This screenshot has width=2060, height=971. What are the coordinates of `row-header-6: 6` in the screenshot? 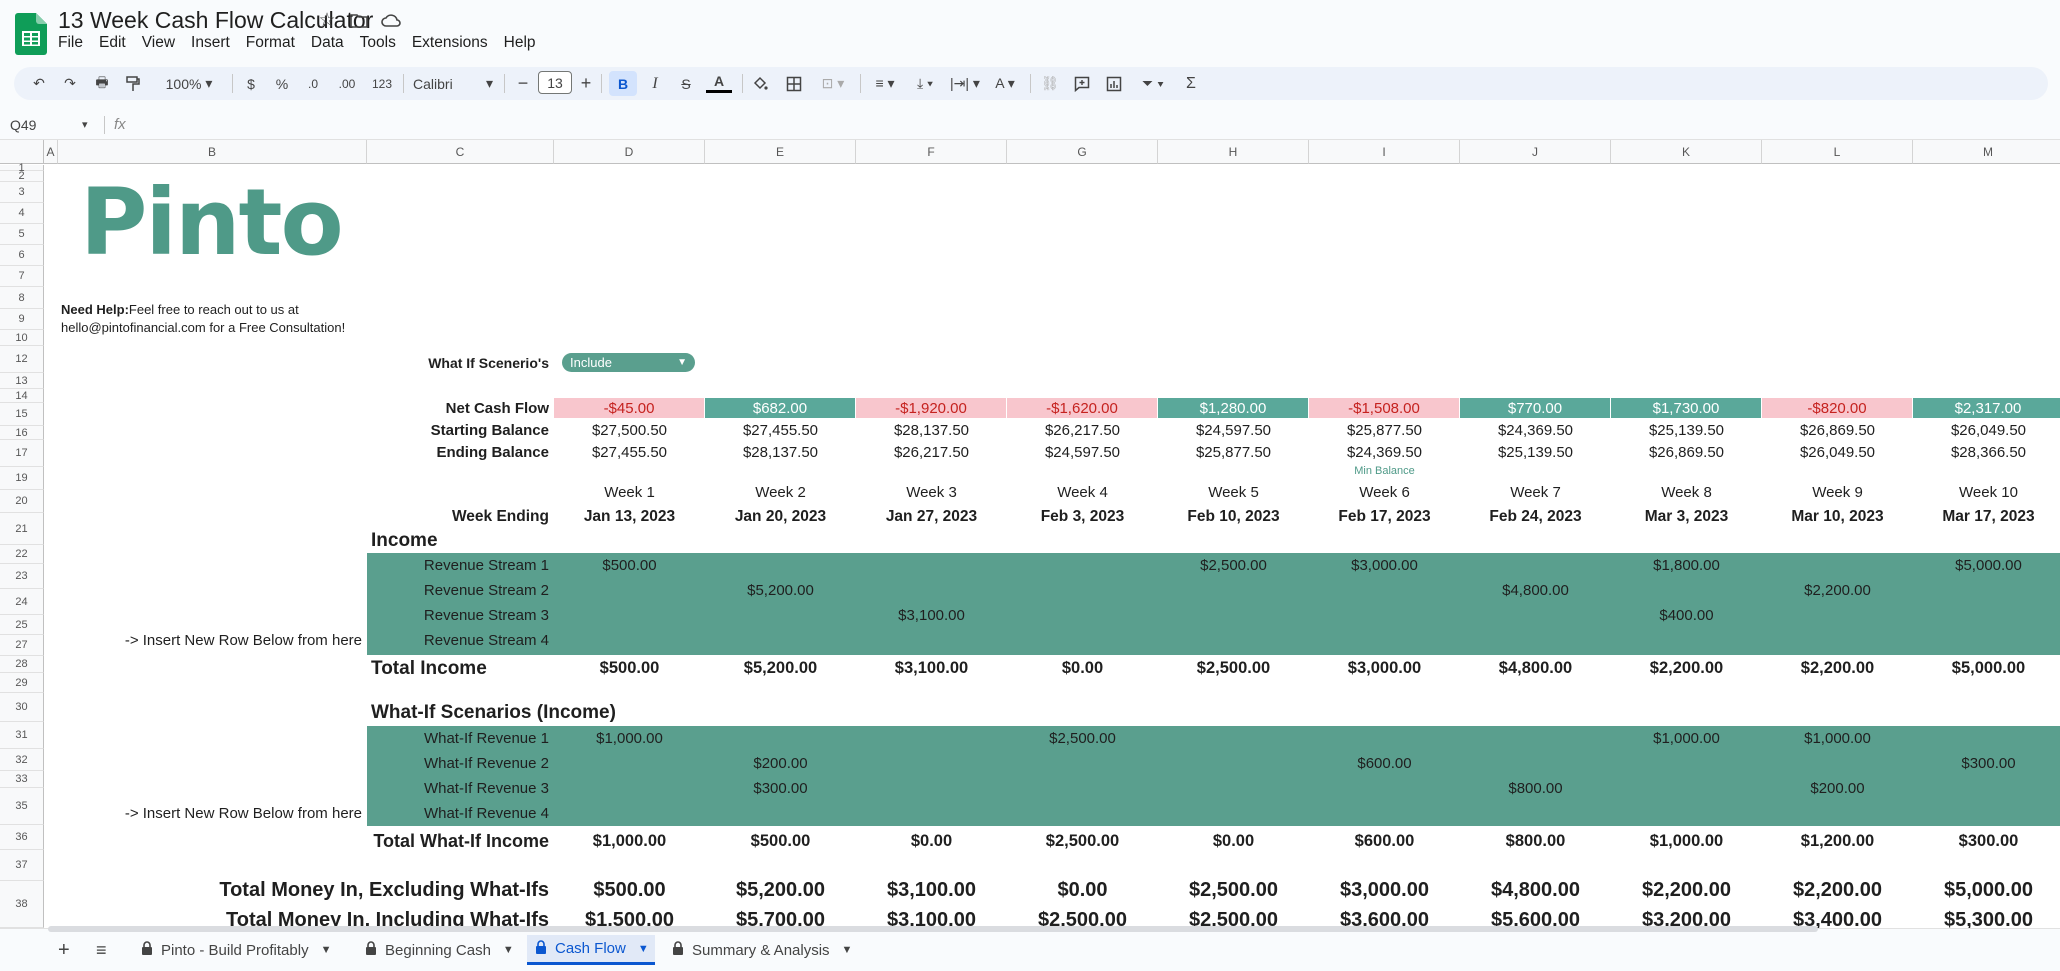 It's located at (22, 255).